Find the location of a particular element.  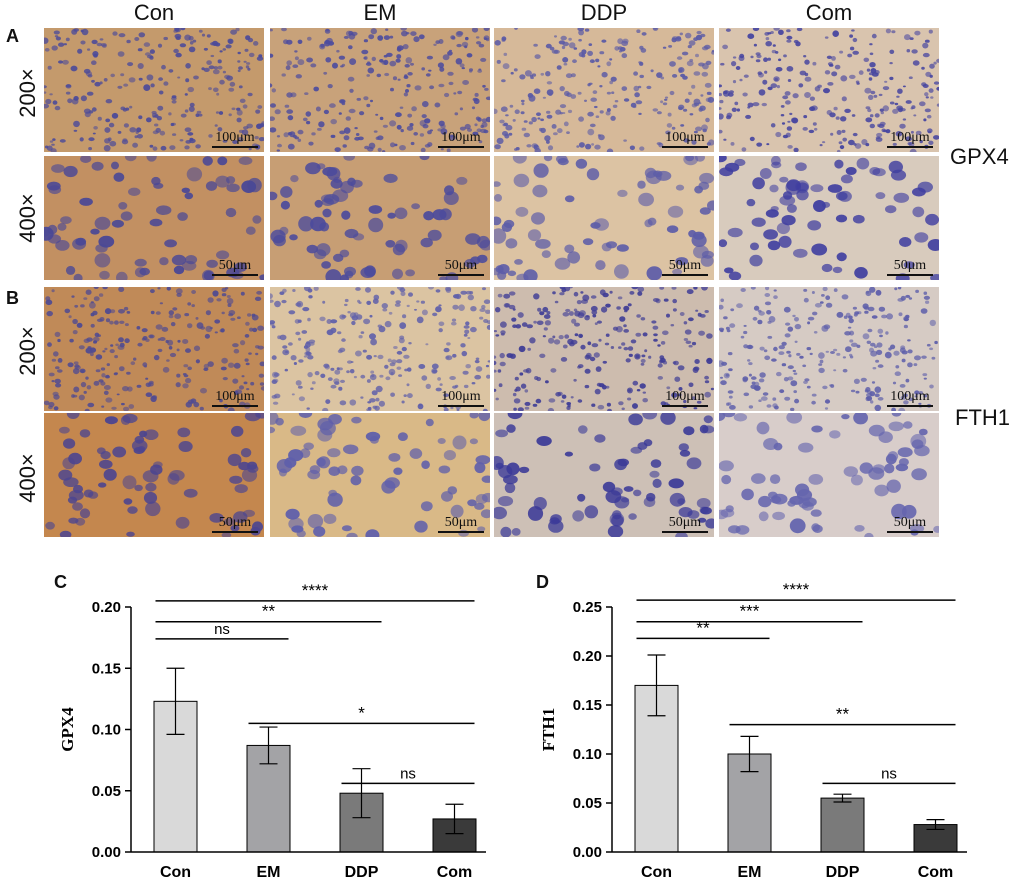

ihc-image-b-high-ddp: 50μm is located at coordinates (604, 475).